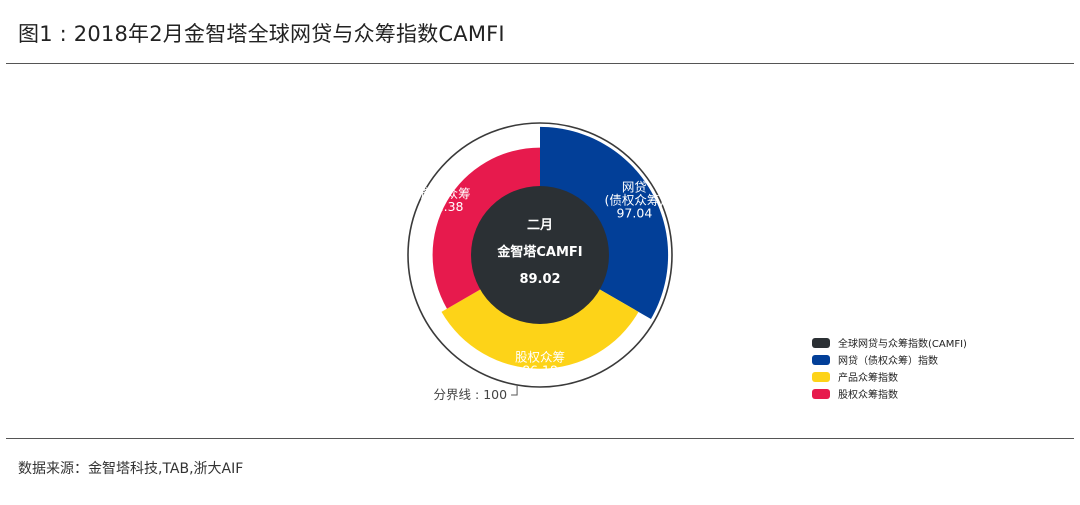 This screenshot has width=1080, height=505. I want to click on center-index-value: 89.02, so click(539, 279).